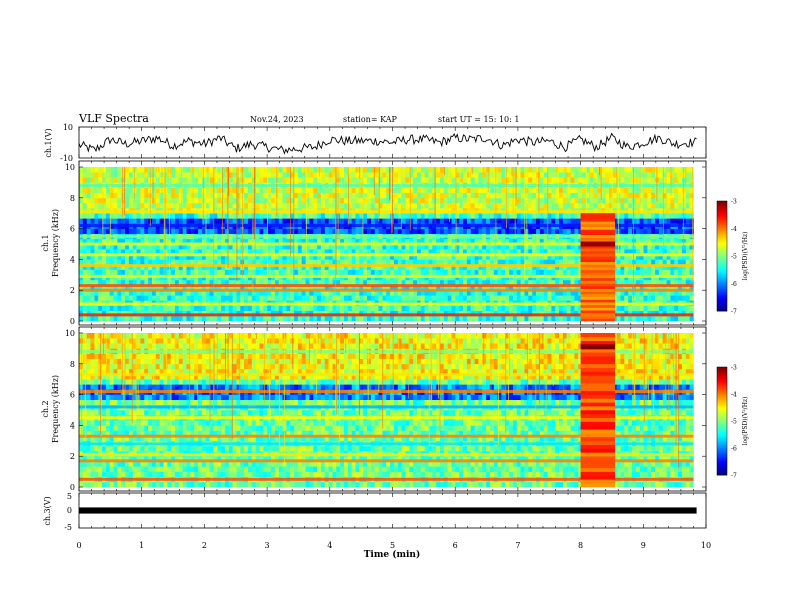 The height and width of the screenshot is (612, 792). I want to click on frequency-band, so click(386, 255).